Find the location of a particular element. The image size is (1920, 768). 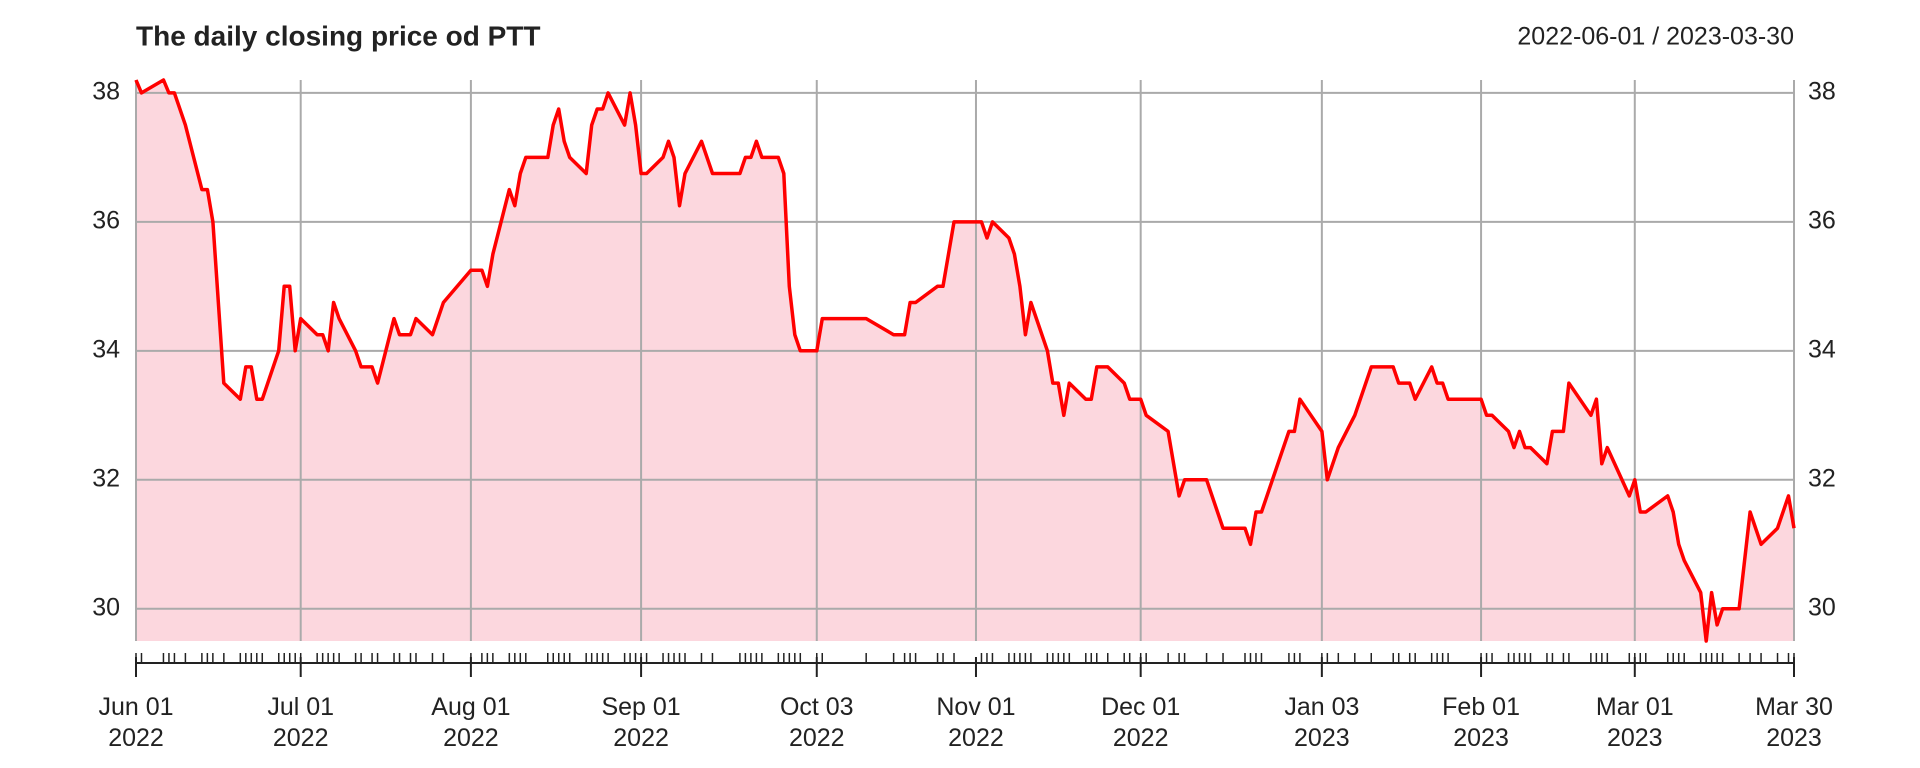

y-tick-label: 36 is located at coordinates (106, 220).